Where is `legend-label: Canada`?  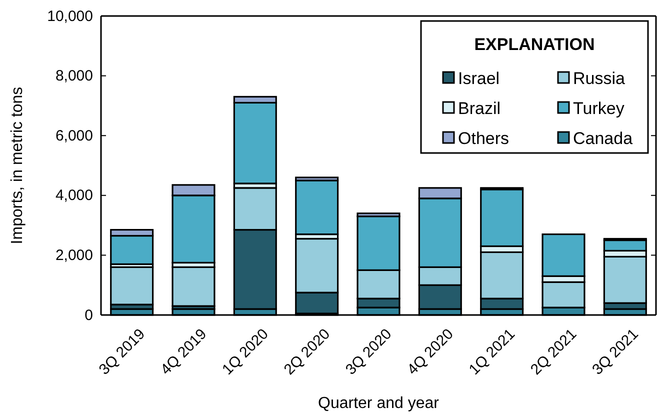
legend-label: Canada is located at coordinates (603, 138).